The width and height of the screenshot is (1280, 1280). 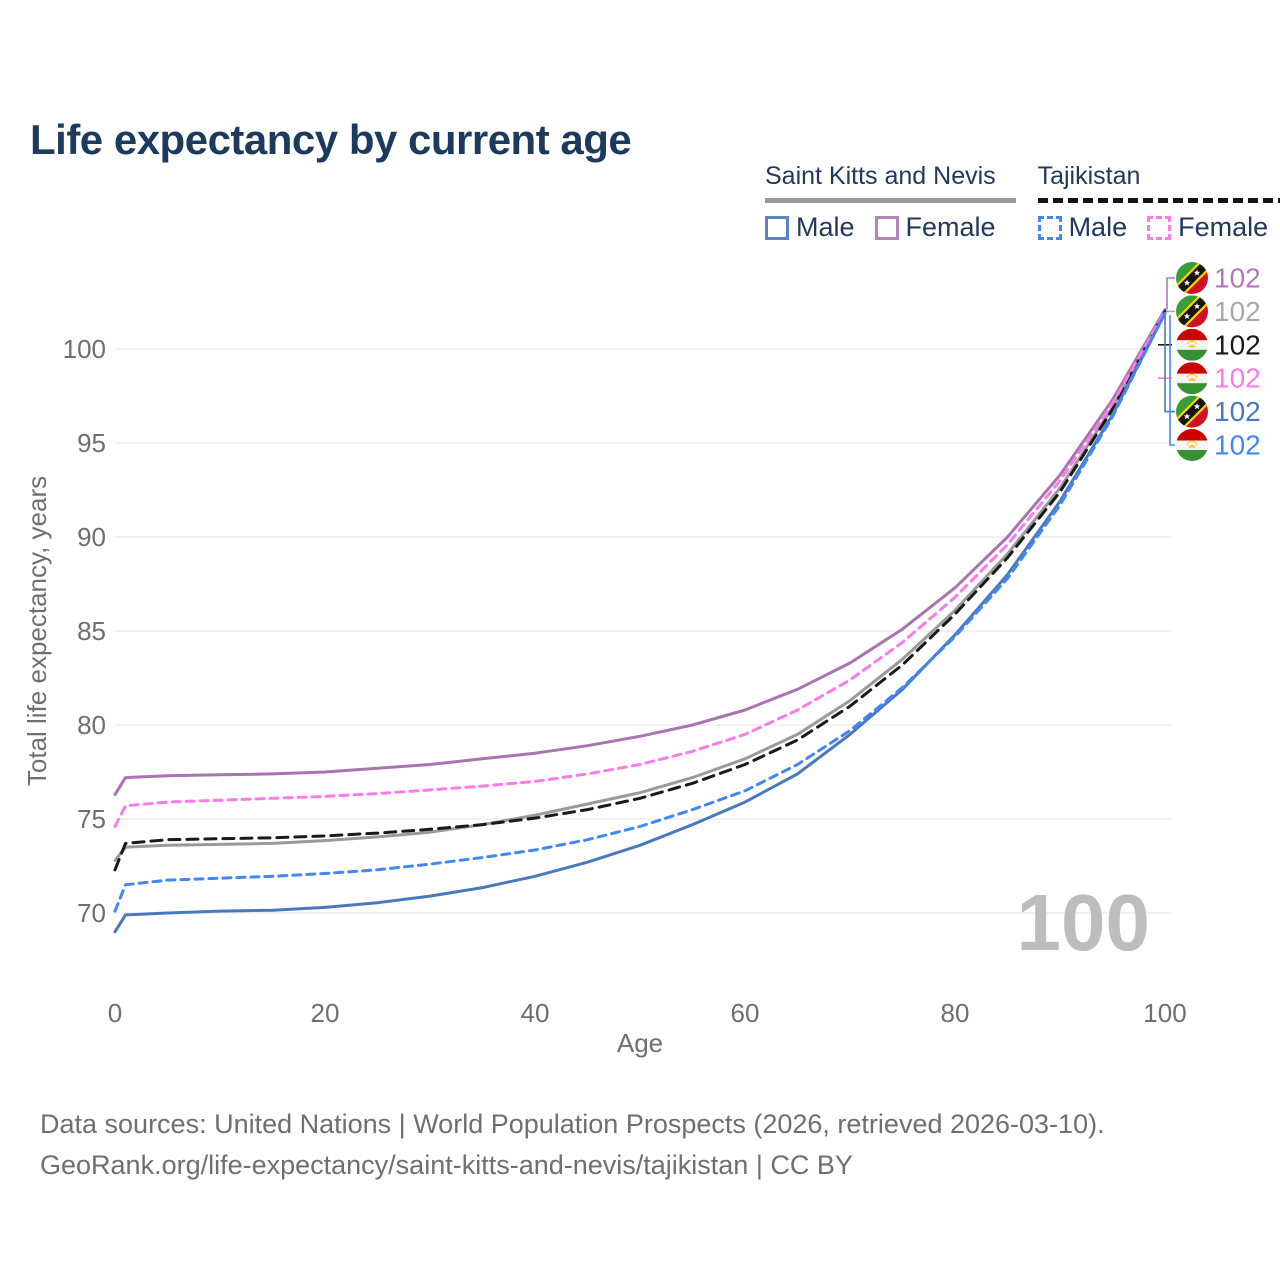 What do you see at coordinates (91, 819) in the screenshot?
I see `y-tick-label: 75` at bounding box center [91, 819].